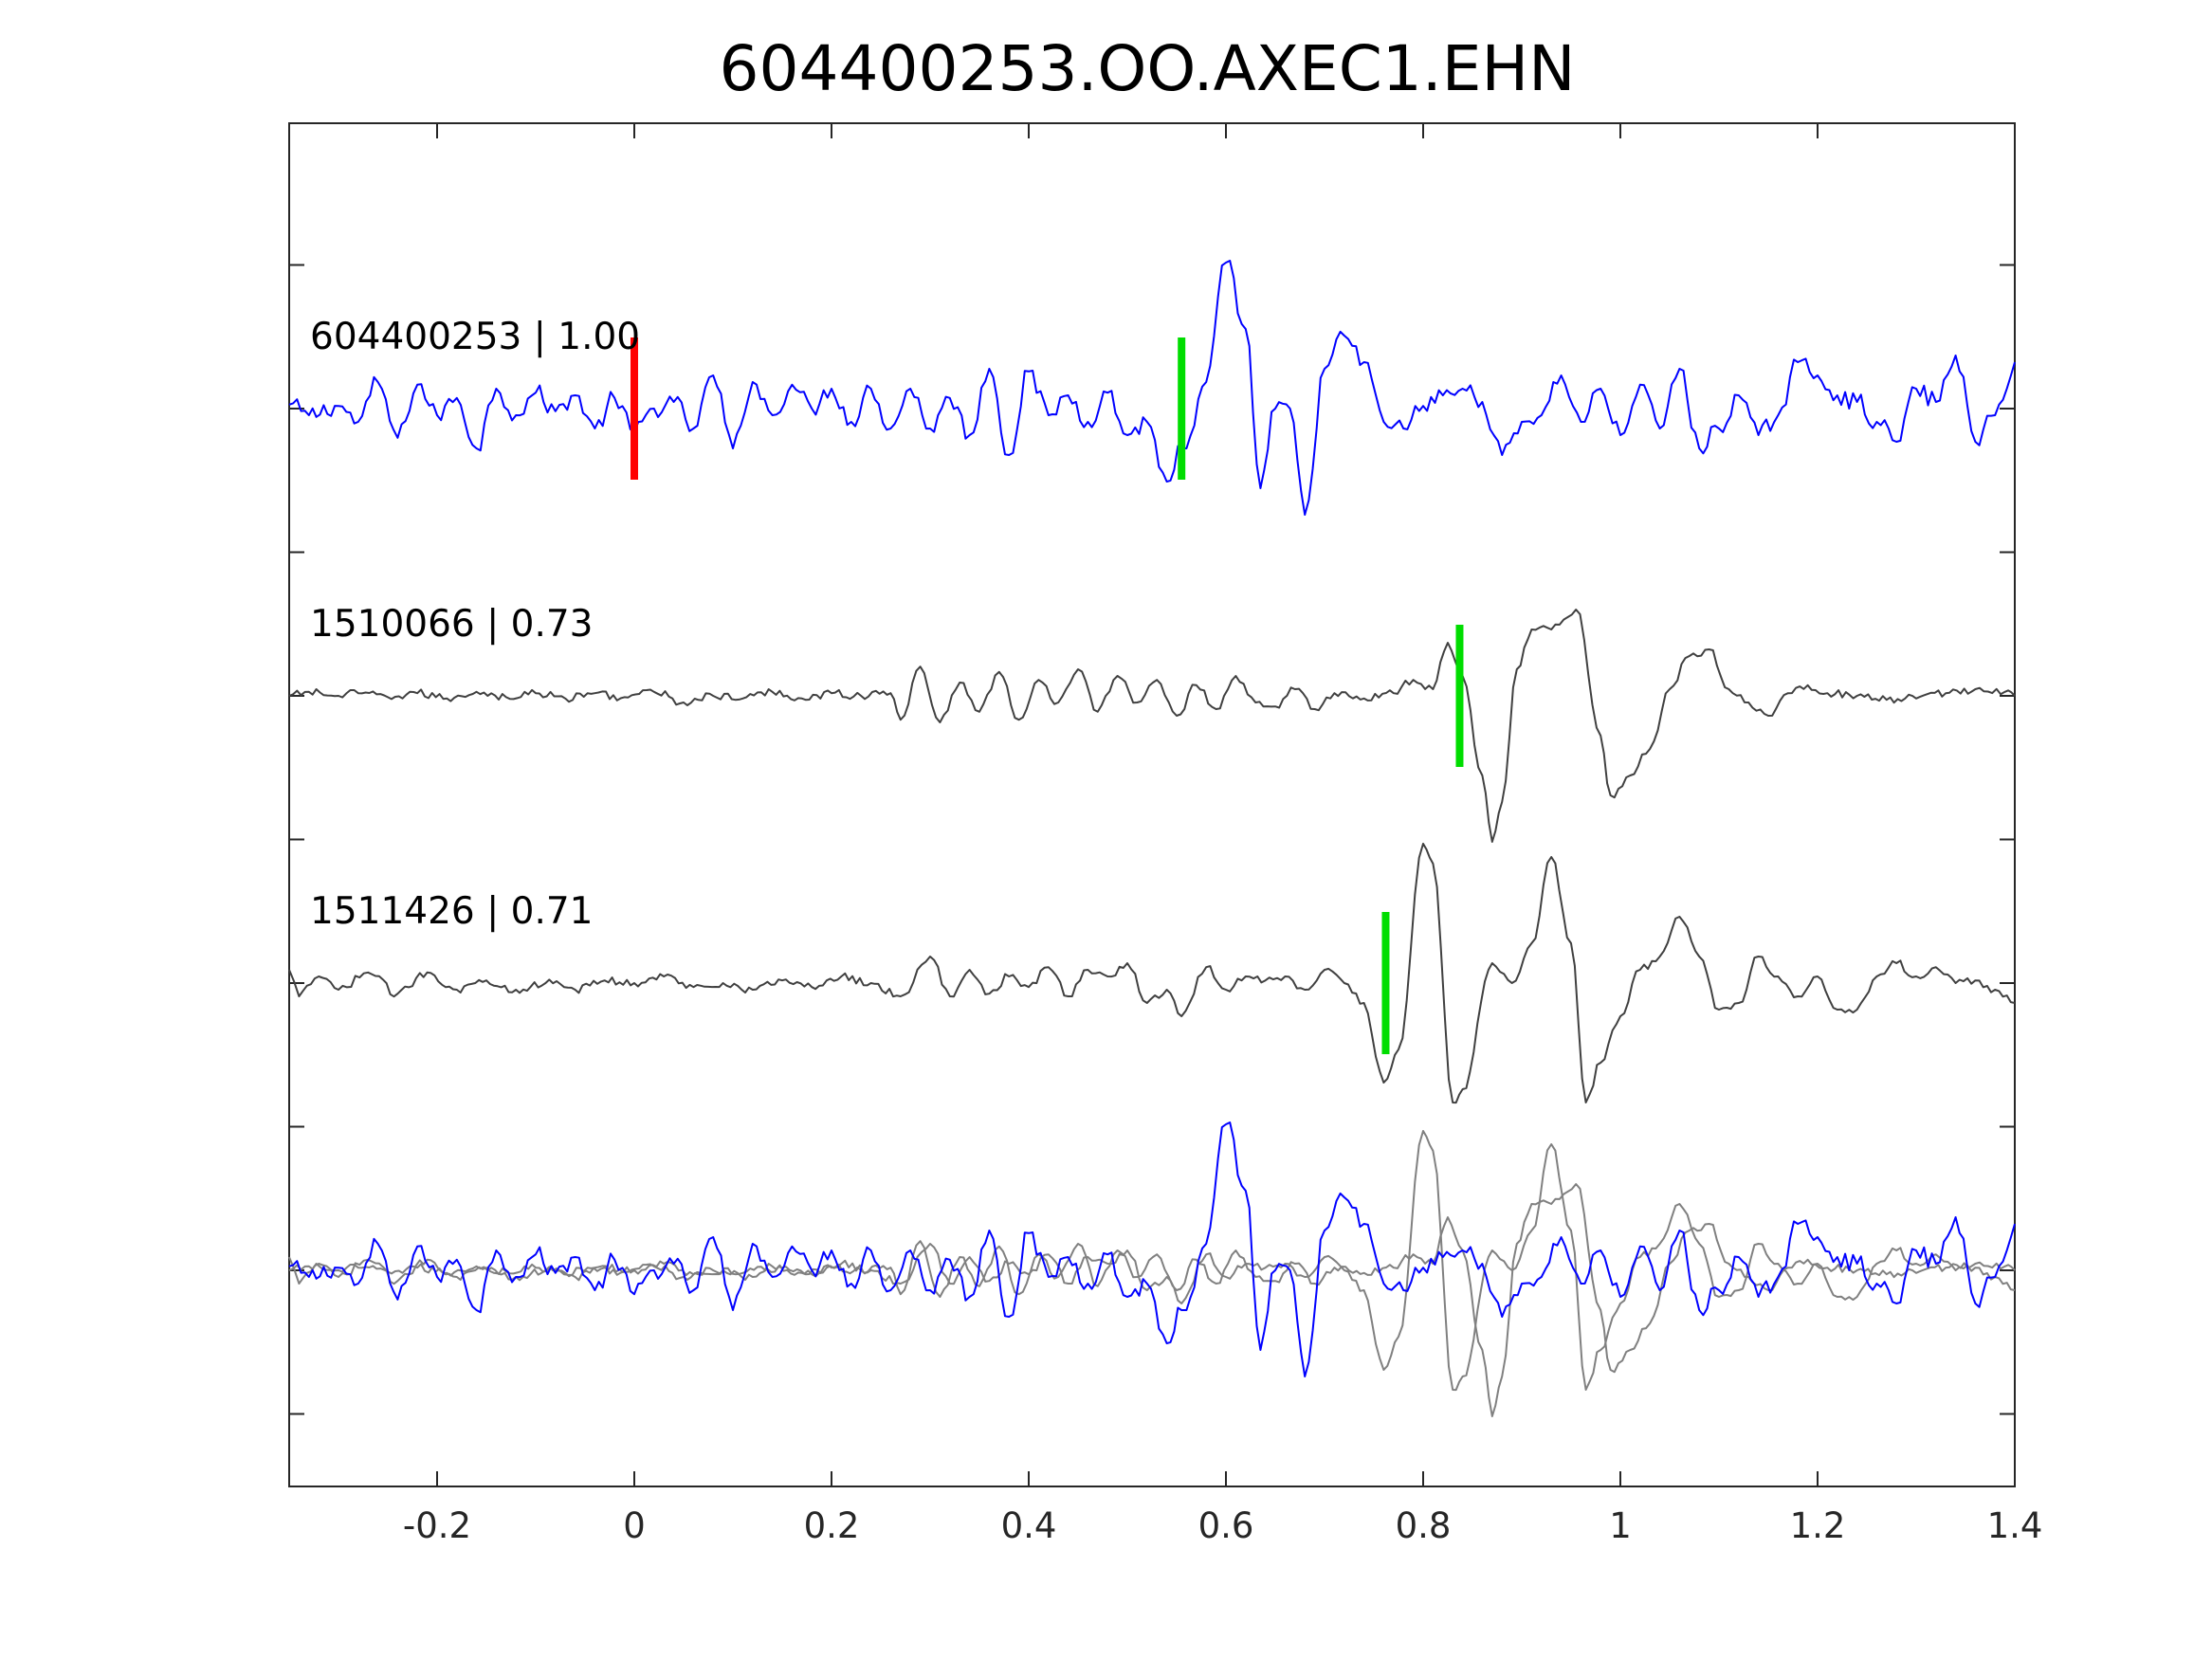  Describe the element at coordinates (1620, 1525) in the screenshot. I see `x-tick-label: 1` at that location.